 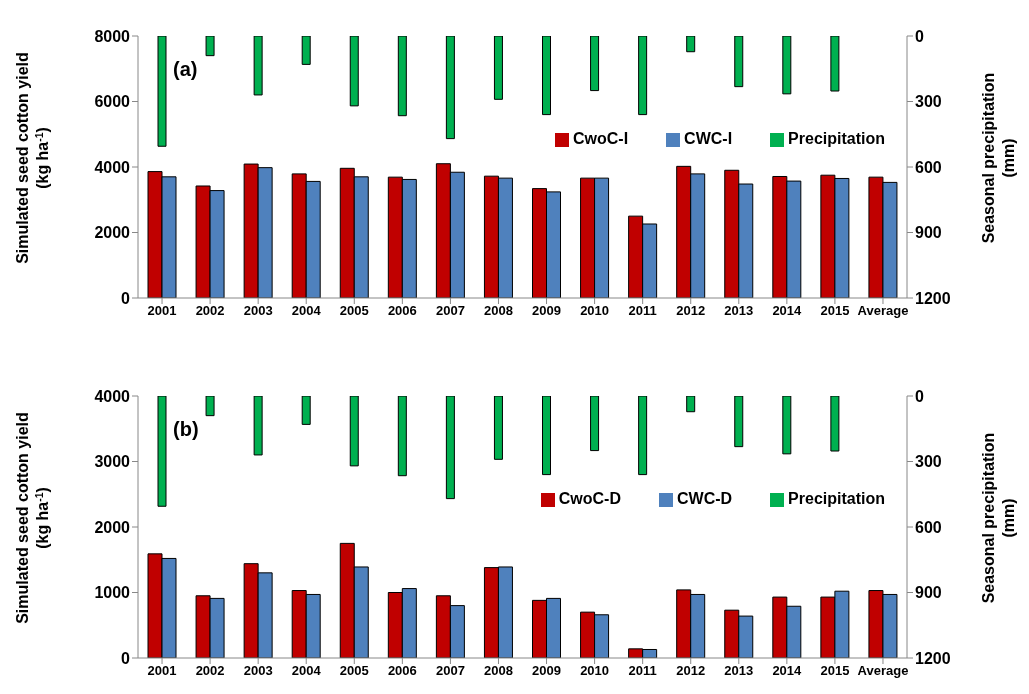 I want to click on y-tick-label: 8000, so click(x=112, y=36).